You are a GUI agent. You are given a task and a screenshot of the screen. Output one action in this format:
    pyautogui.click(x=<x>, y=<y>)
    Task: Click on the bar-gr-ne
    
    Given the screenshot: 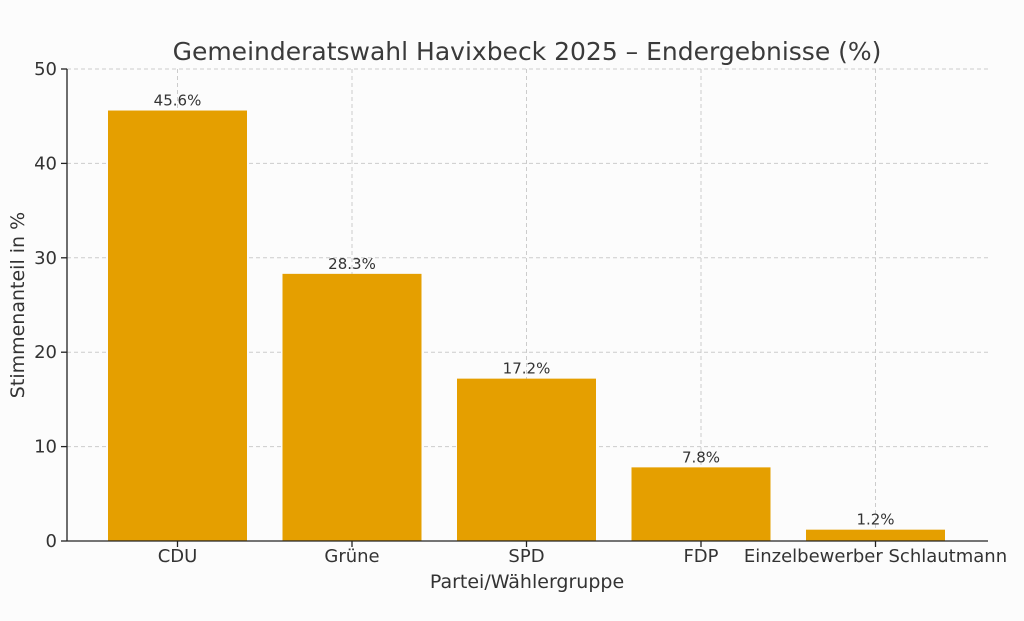 What is the action you would take?
    pyautogui.click(x=352, y=407)
    